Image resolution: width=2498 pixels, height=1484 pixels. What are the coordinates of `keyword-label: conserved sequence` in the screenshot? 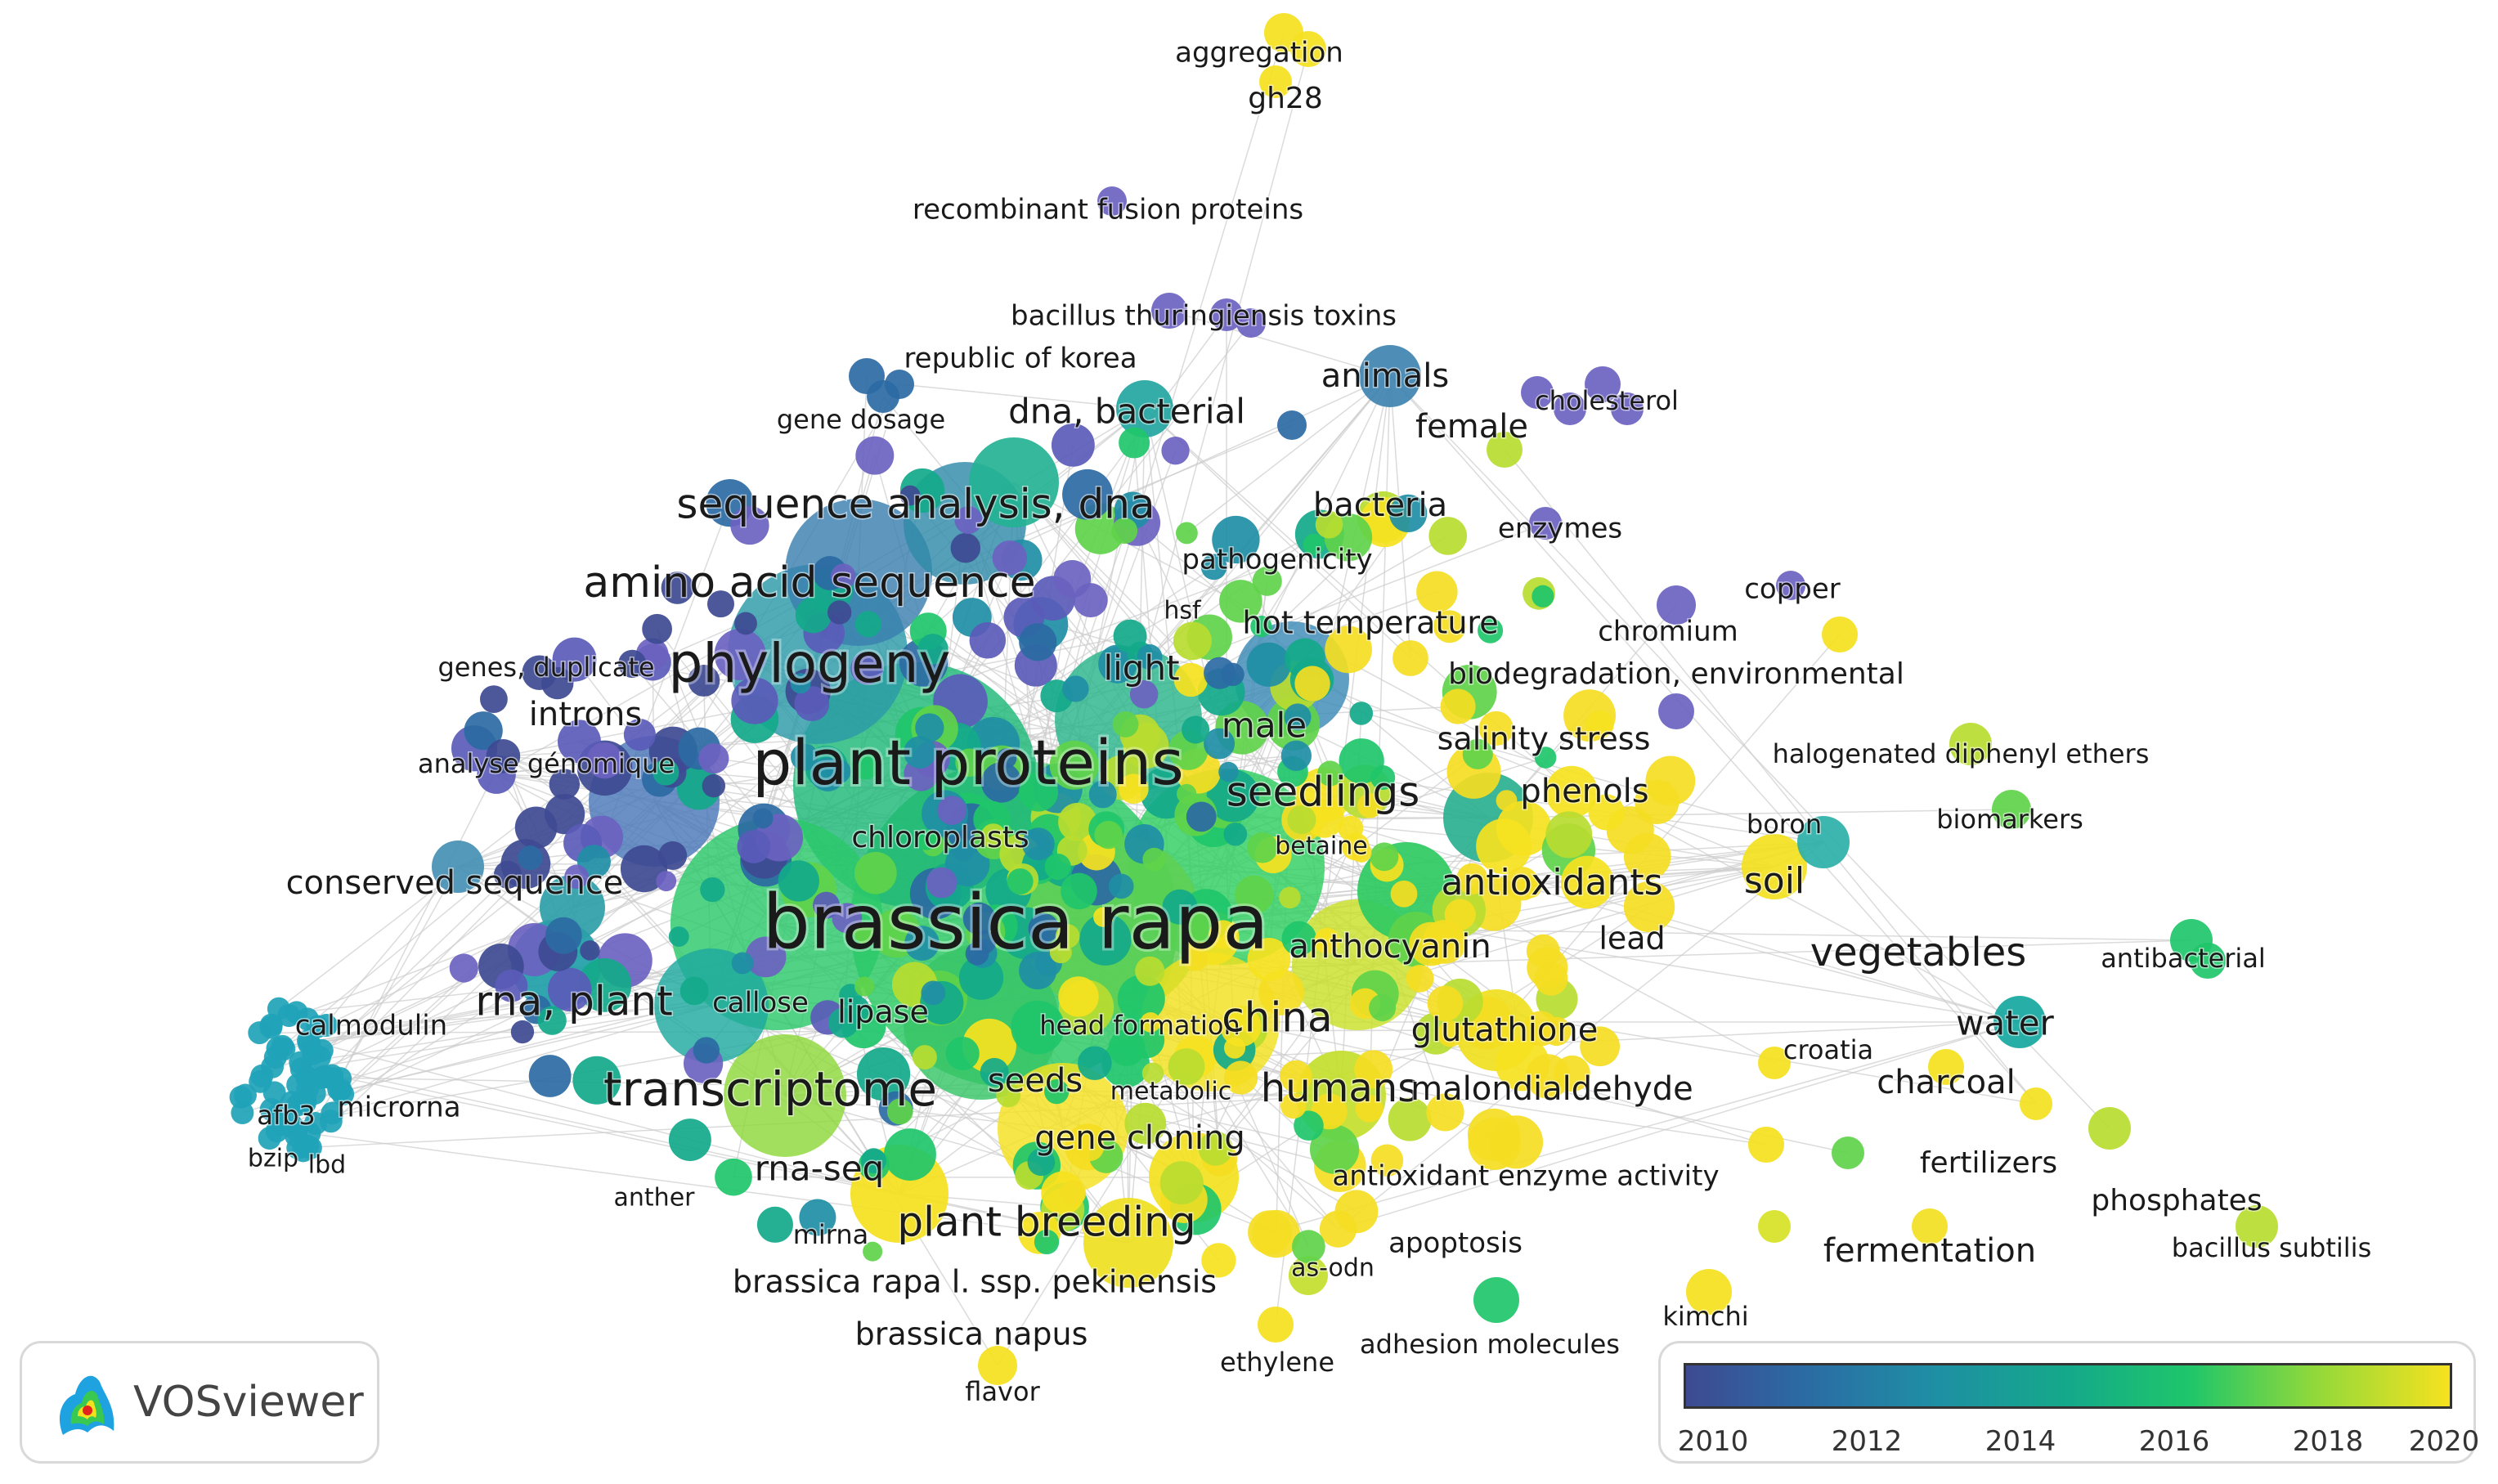 It's located at (455, 883).